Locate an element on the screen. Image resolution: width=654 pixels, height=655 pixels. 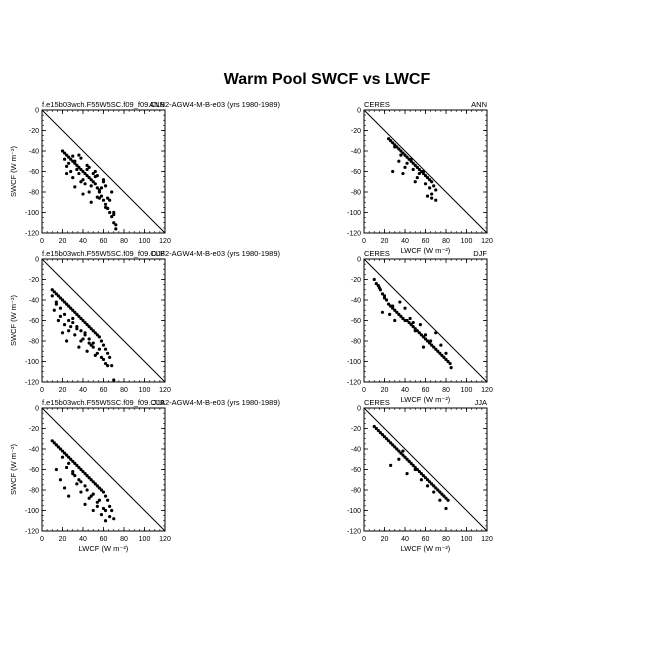
y-tick-label: -80 is located at coordinates (356, 491).